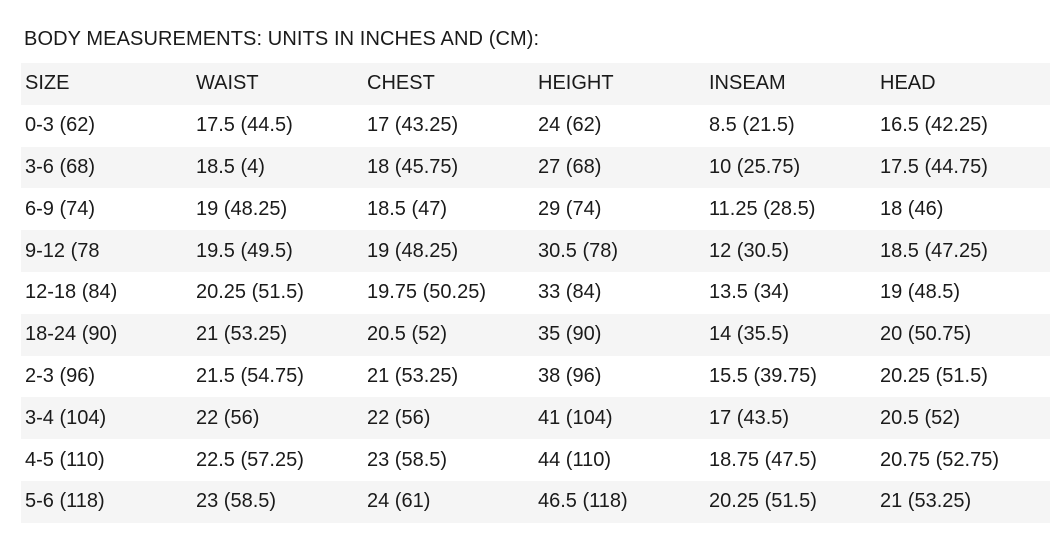  Describe the element at coordinates (227, 83) in the screenshot. I see `column-header-waist: WAIST` at that location.